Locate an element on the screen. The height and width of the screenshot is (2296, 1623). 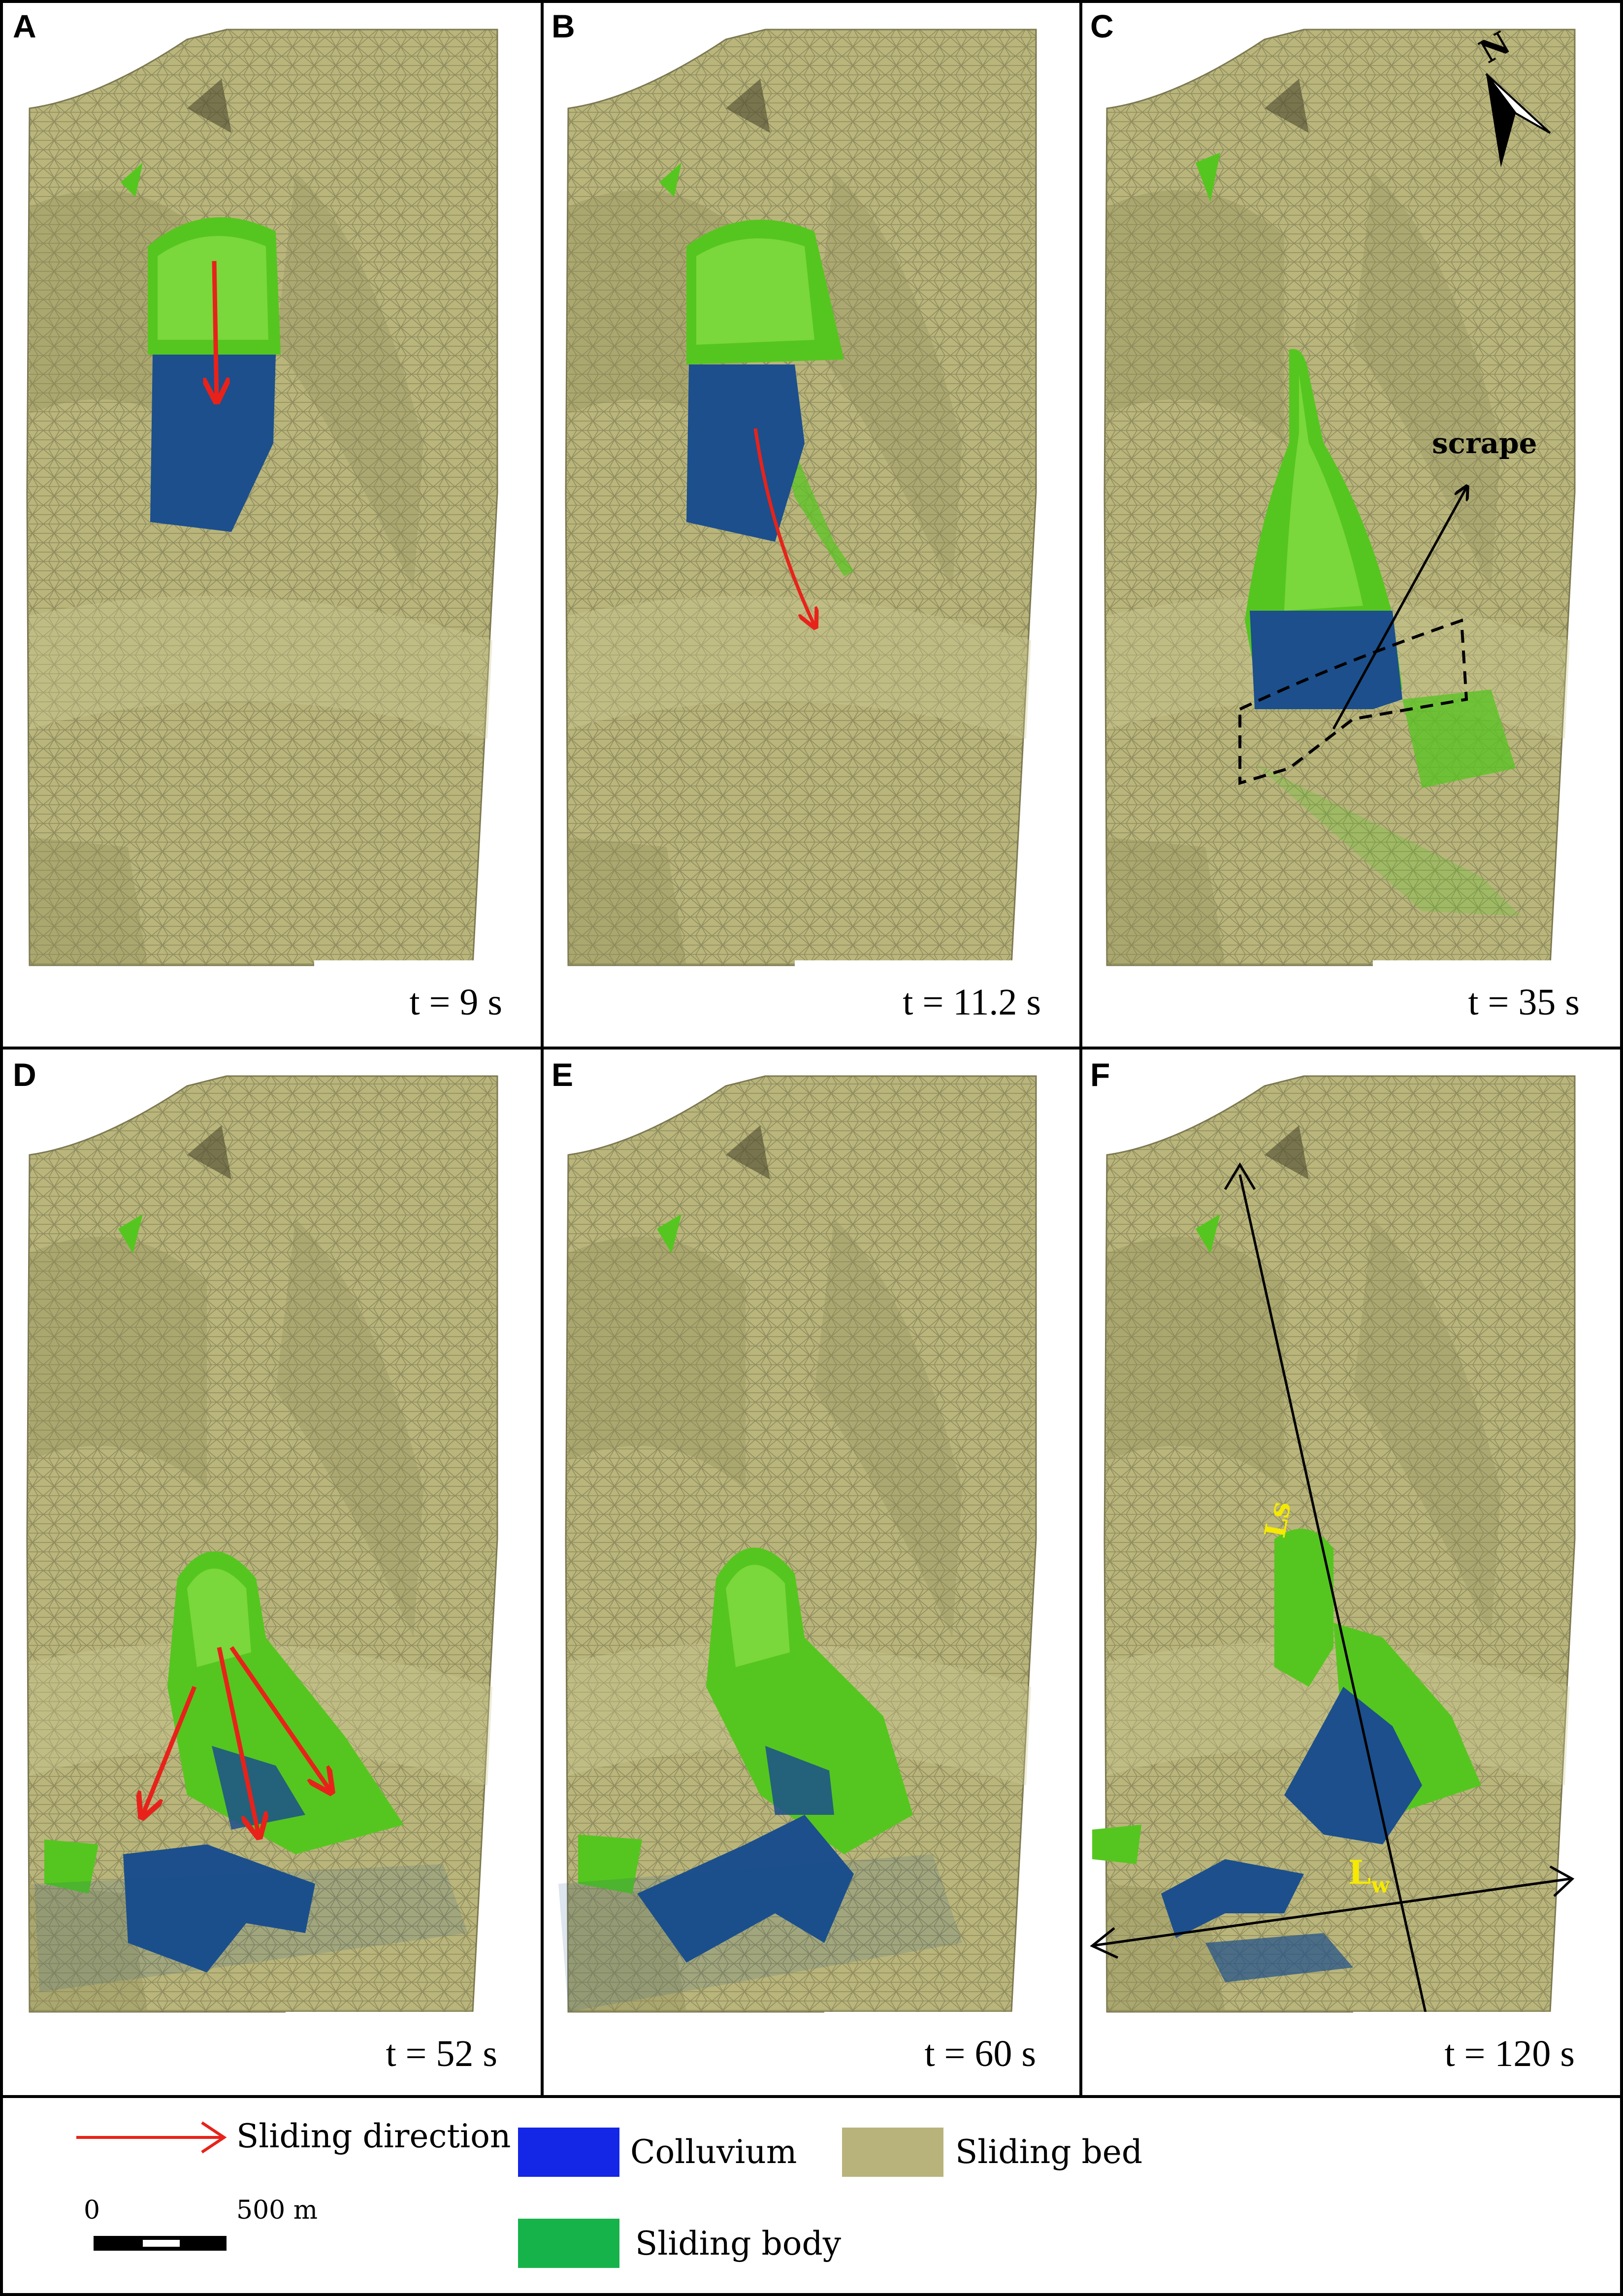
panel-e: t = 60 s E is located at coordinates (811, 1573).